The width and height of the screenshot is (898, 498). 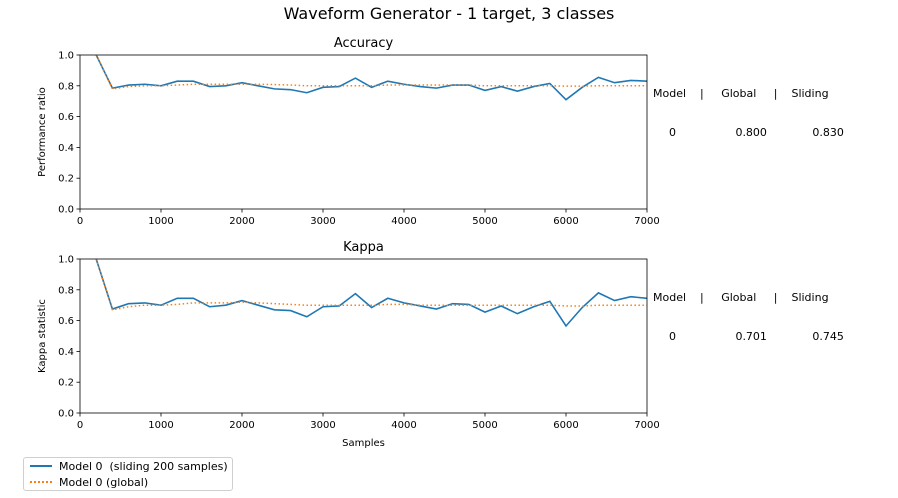 What do you see at coordinates (66, 260) in the screenshot?
I see `kappa-ytick-label: 1.0` at bounding box center [66, 260].